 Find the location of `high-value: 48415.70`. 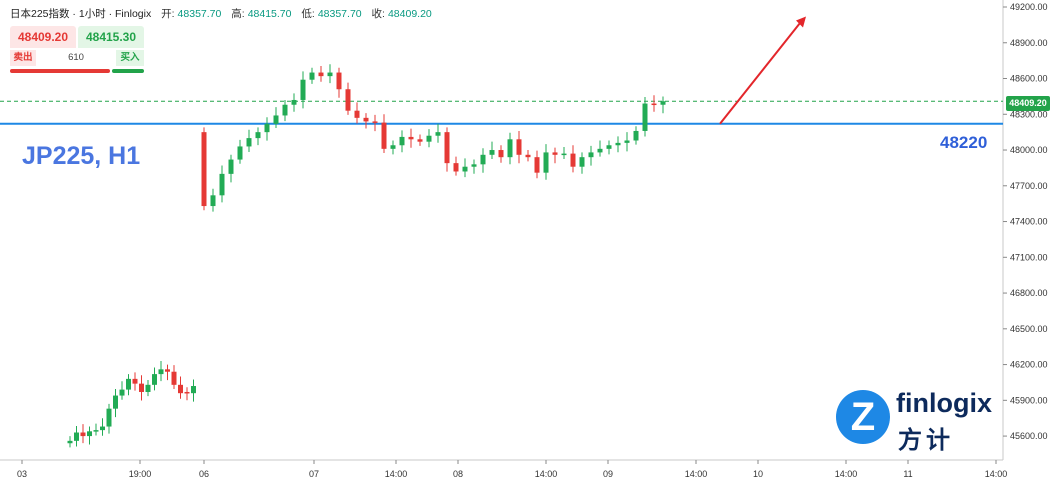

high-value: 48415.70 is located at coordinates (269, 14).